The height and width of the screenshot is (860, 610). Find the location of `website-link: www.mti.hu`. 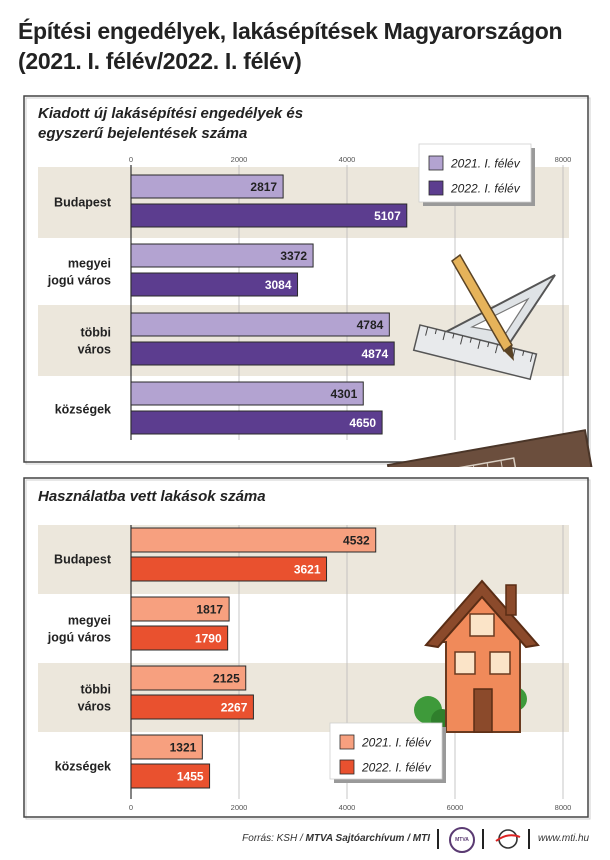

website-link: www.mti.hu is located at coordinates (563, 838).